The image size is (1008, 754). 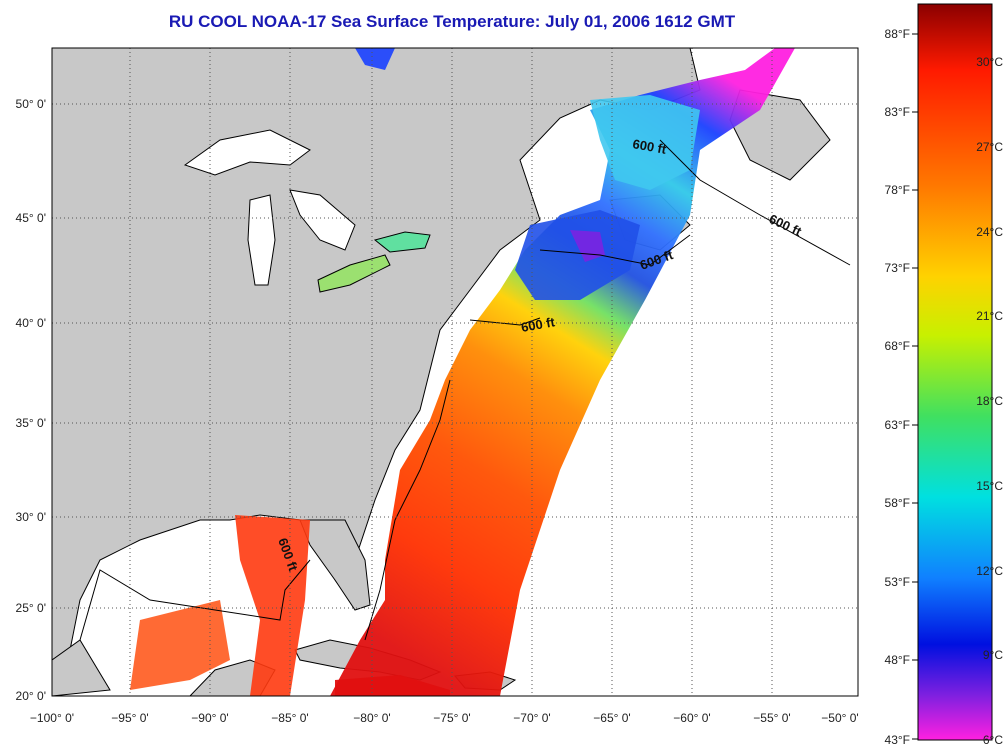 I want to click on celsius-label: 12°C, so click(x=989, y=571).